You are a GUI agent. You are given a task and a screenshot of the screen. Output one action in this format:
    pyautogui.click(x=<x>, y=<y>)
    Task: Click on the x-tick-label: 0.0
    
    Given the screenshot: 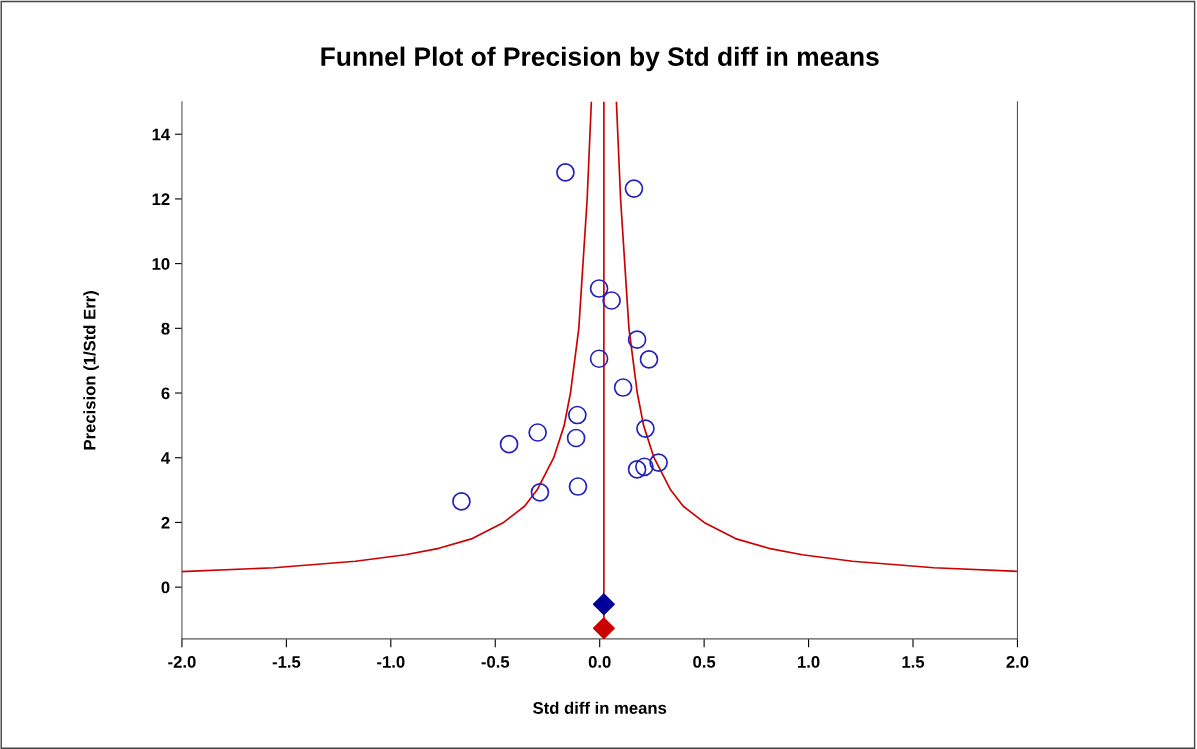 What is the action you would take?
    pyautogui.click(x=599, y=662)
    